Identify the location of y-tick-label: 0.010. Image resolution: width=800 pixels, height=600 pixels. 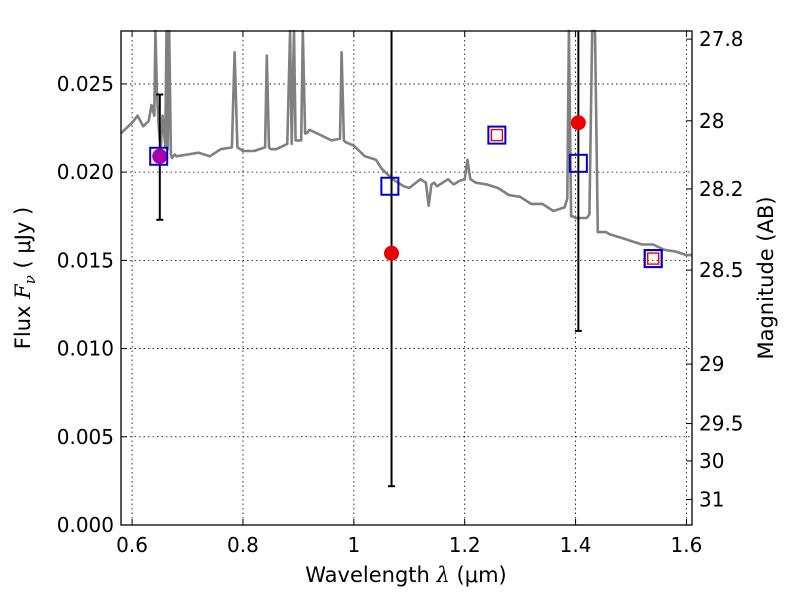
(85, 349).